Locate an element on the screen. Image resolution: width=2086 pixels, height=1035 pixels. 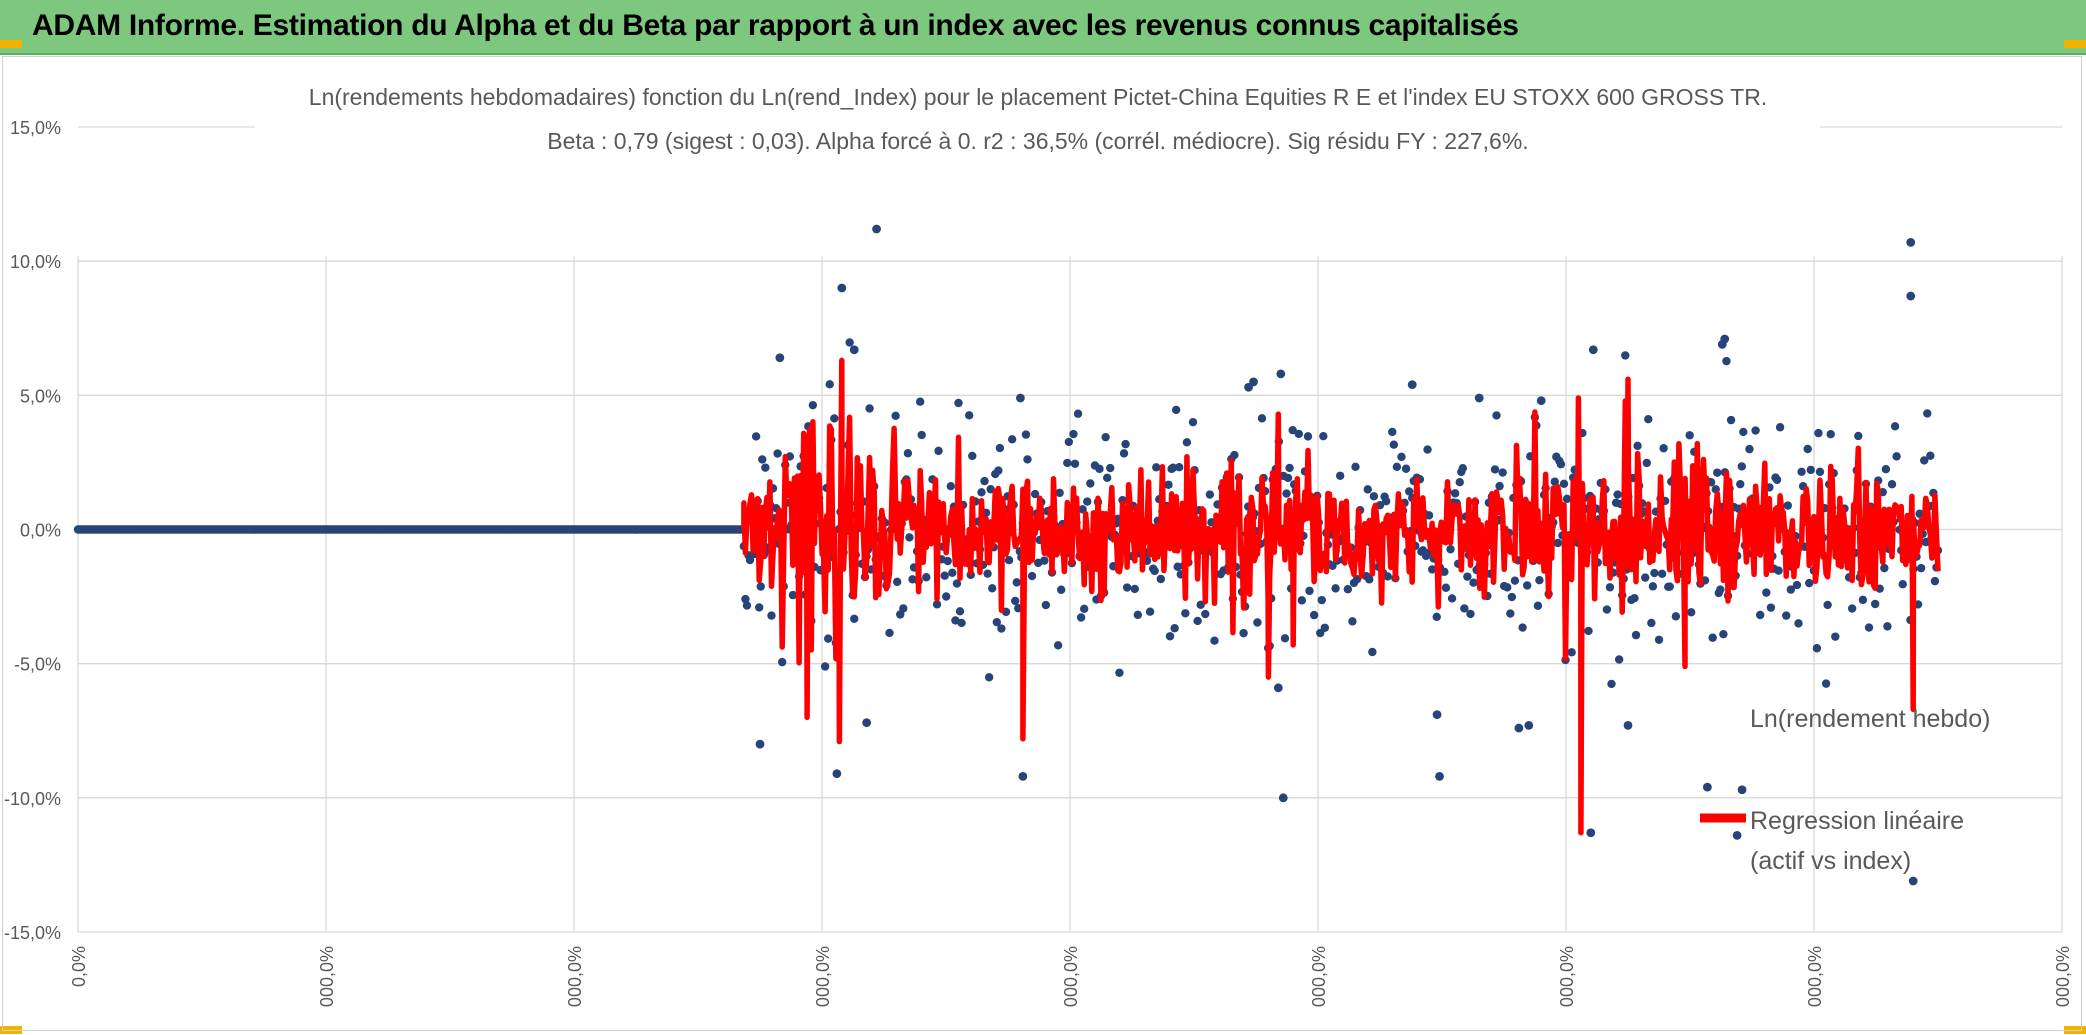
y-tick-label: 0,0% is located at coordinates (40, 531).